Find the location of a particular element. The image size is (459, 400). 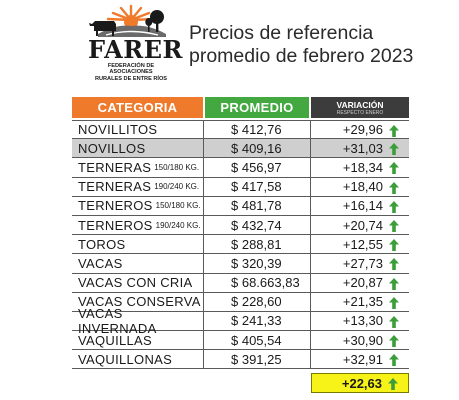

table-row: TERNERAS 150/180 KG. $ 456,97 +18,34 is located at coordinates (240, 168).